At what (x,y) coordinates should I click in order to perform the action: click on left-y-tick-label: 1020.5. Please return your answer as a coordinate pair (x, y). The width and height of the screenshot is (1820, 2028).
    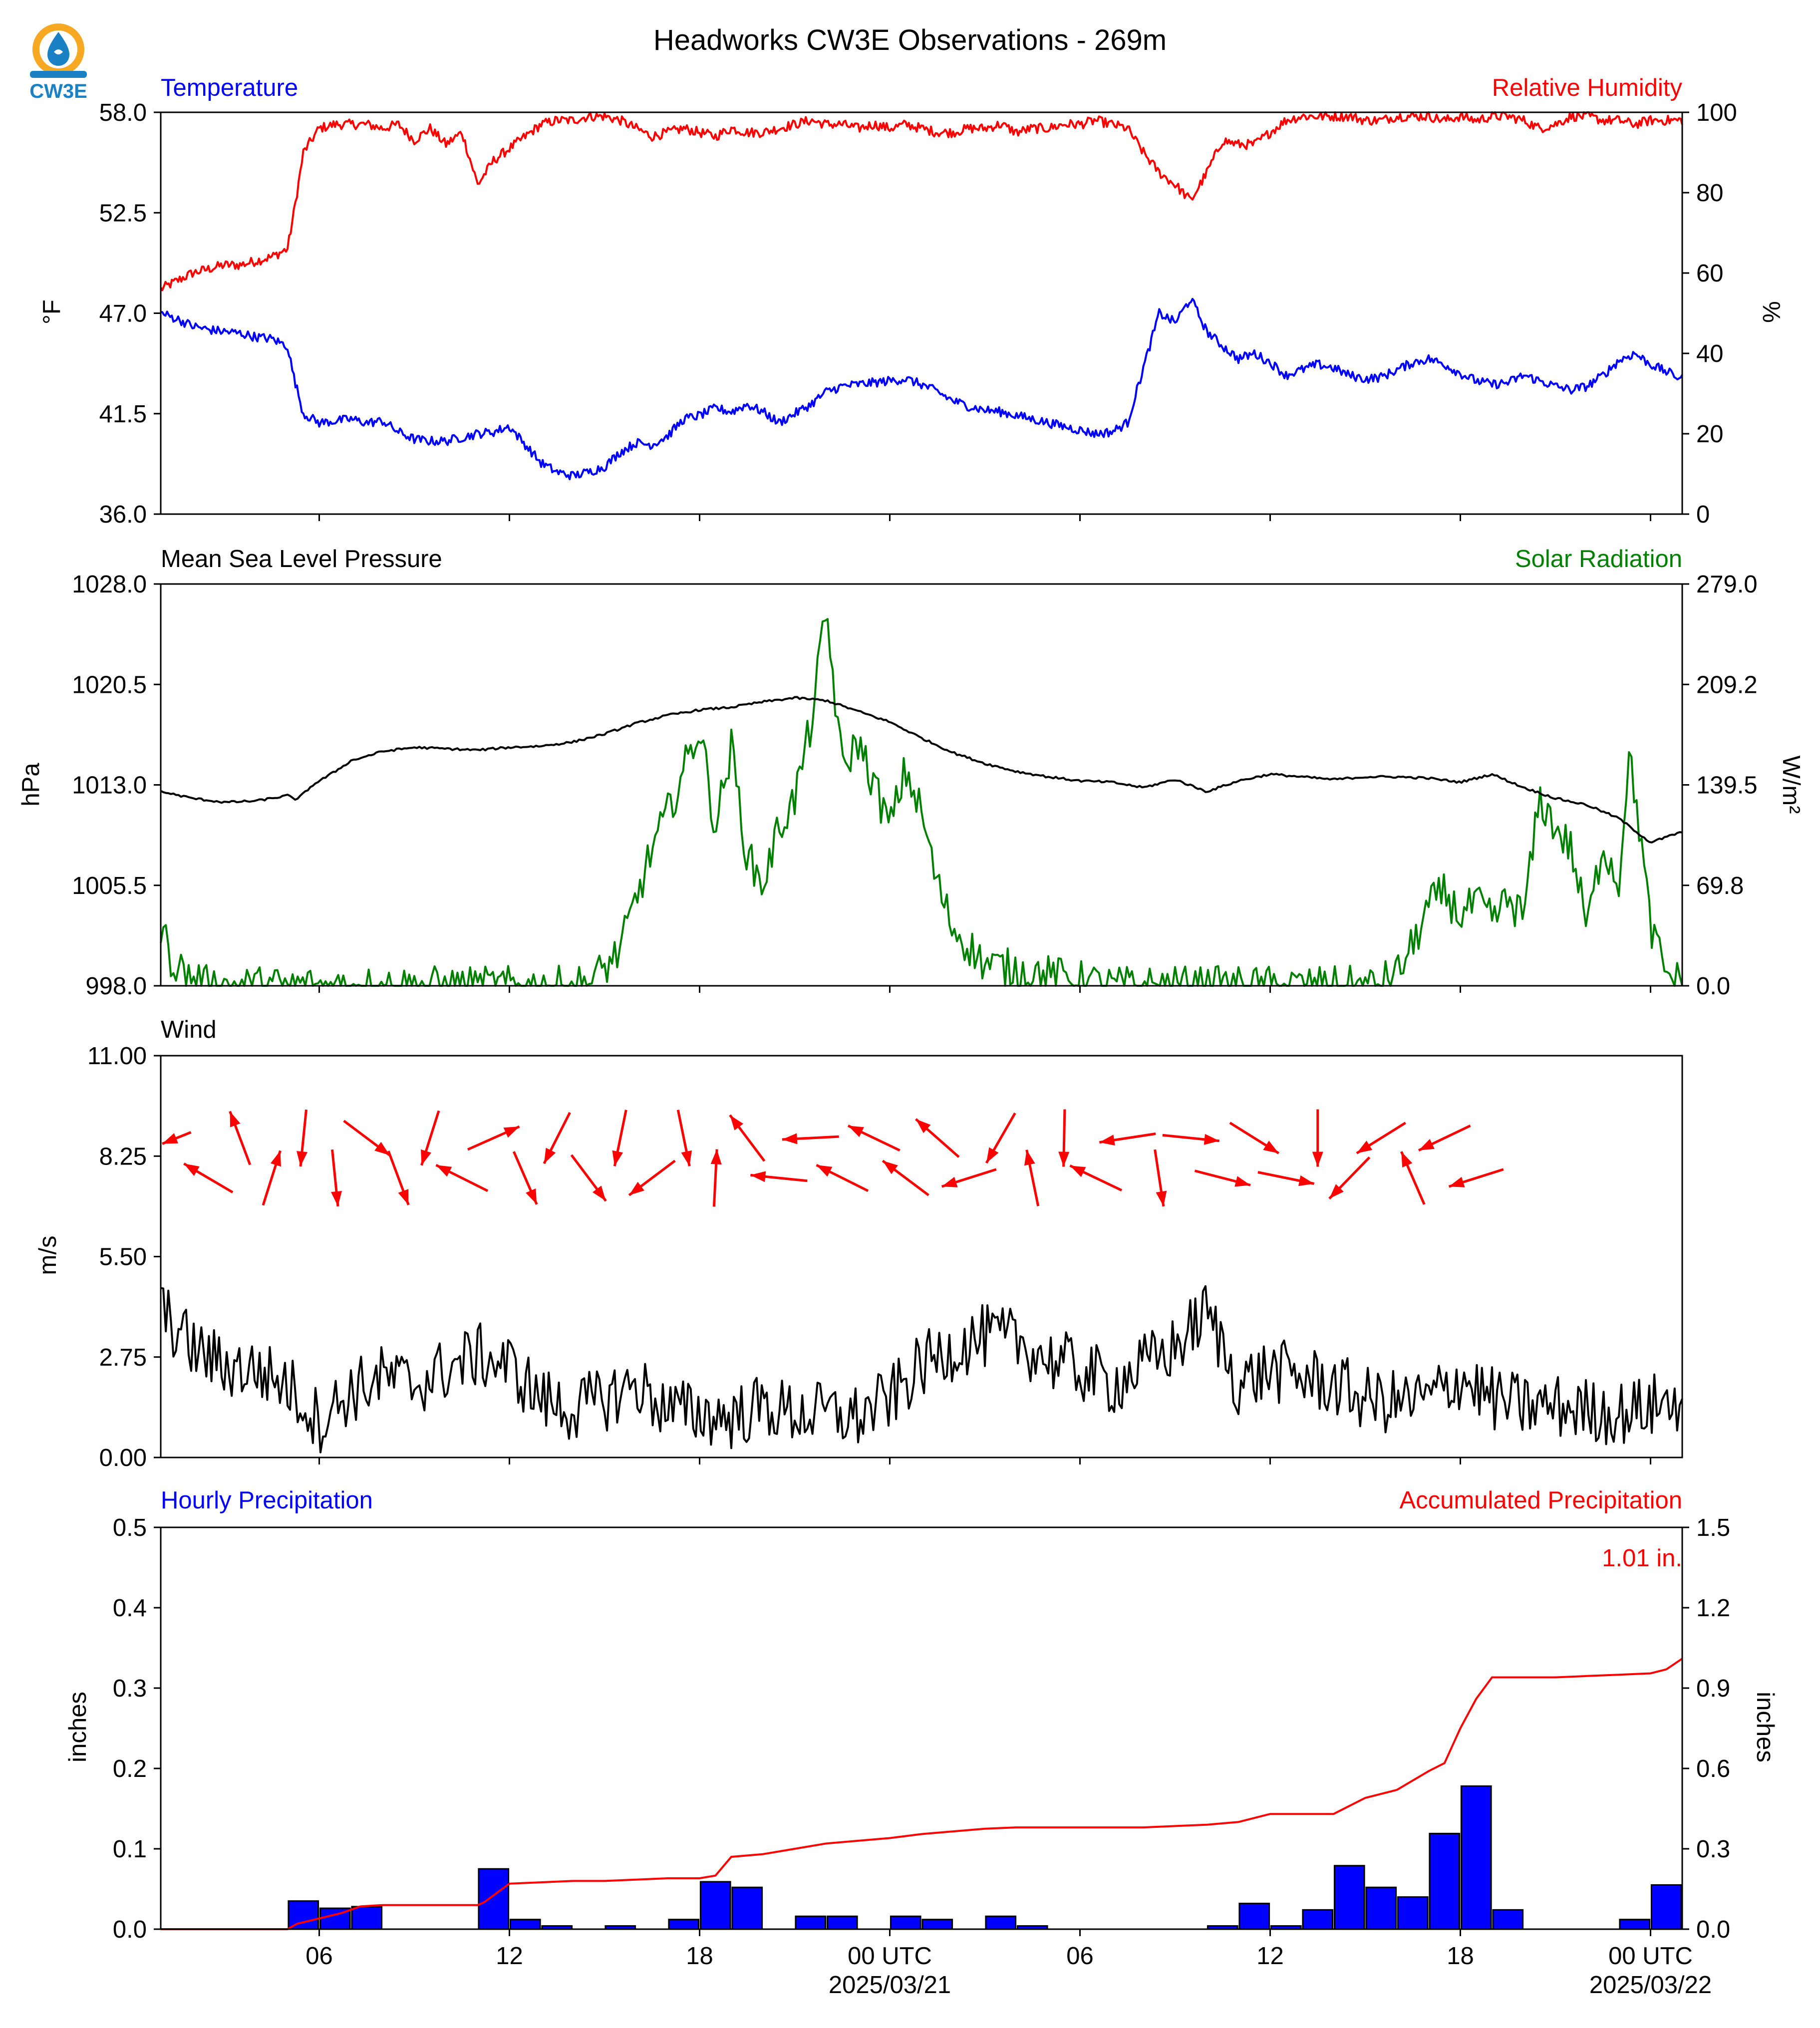
    Looking at the image, I should click on (109, 684).